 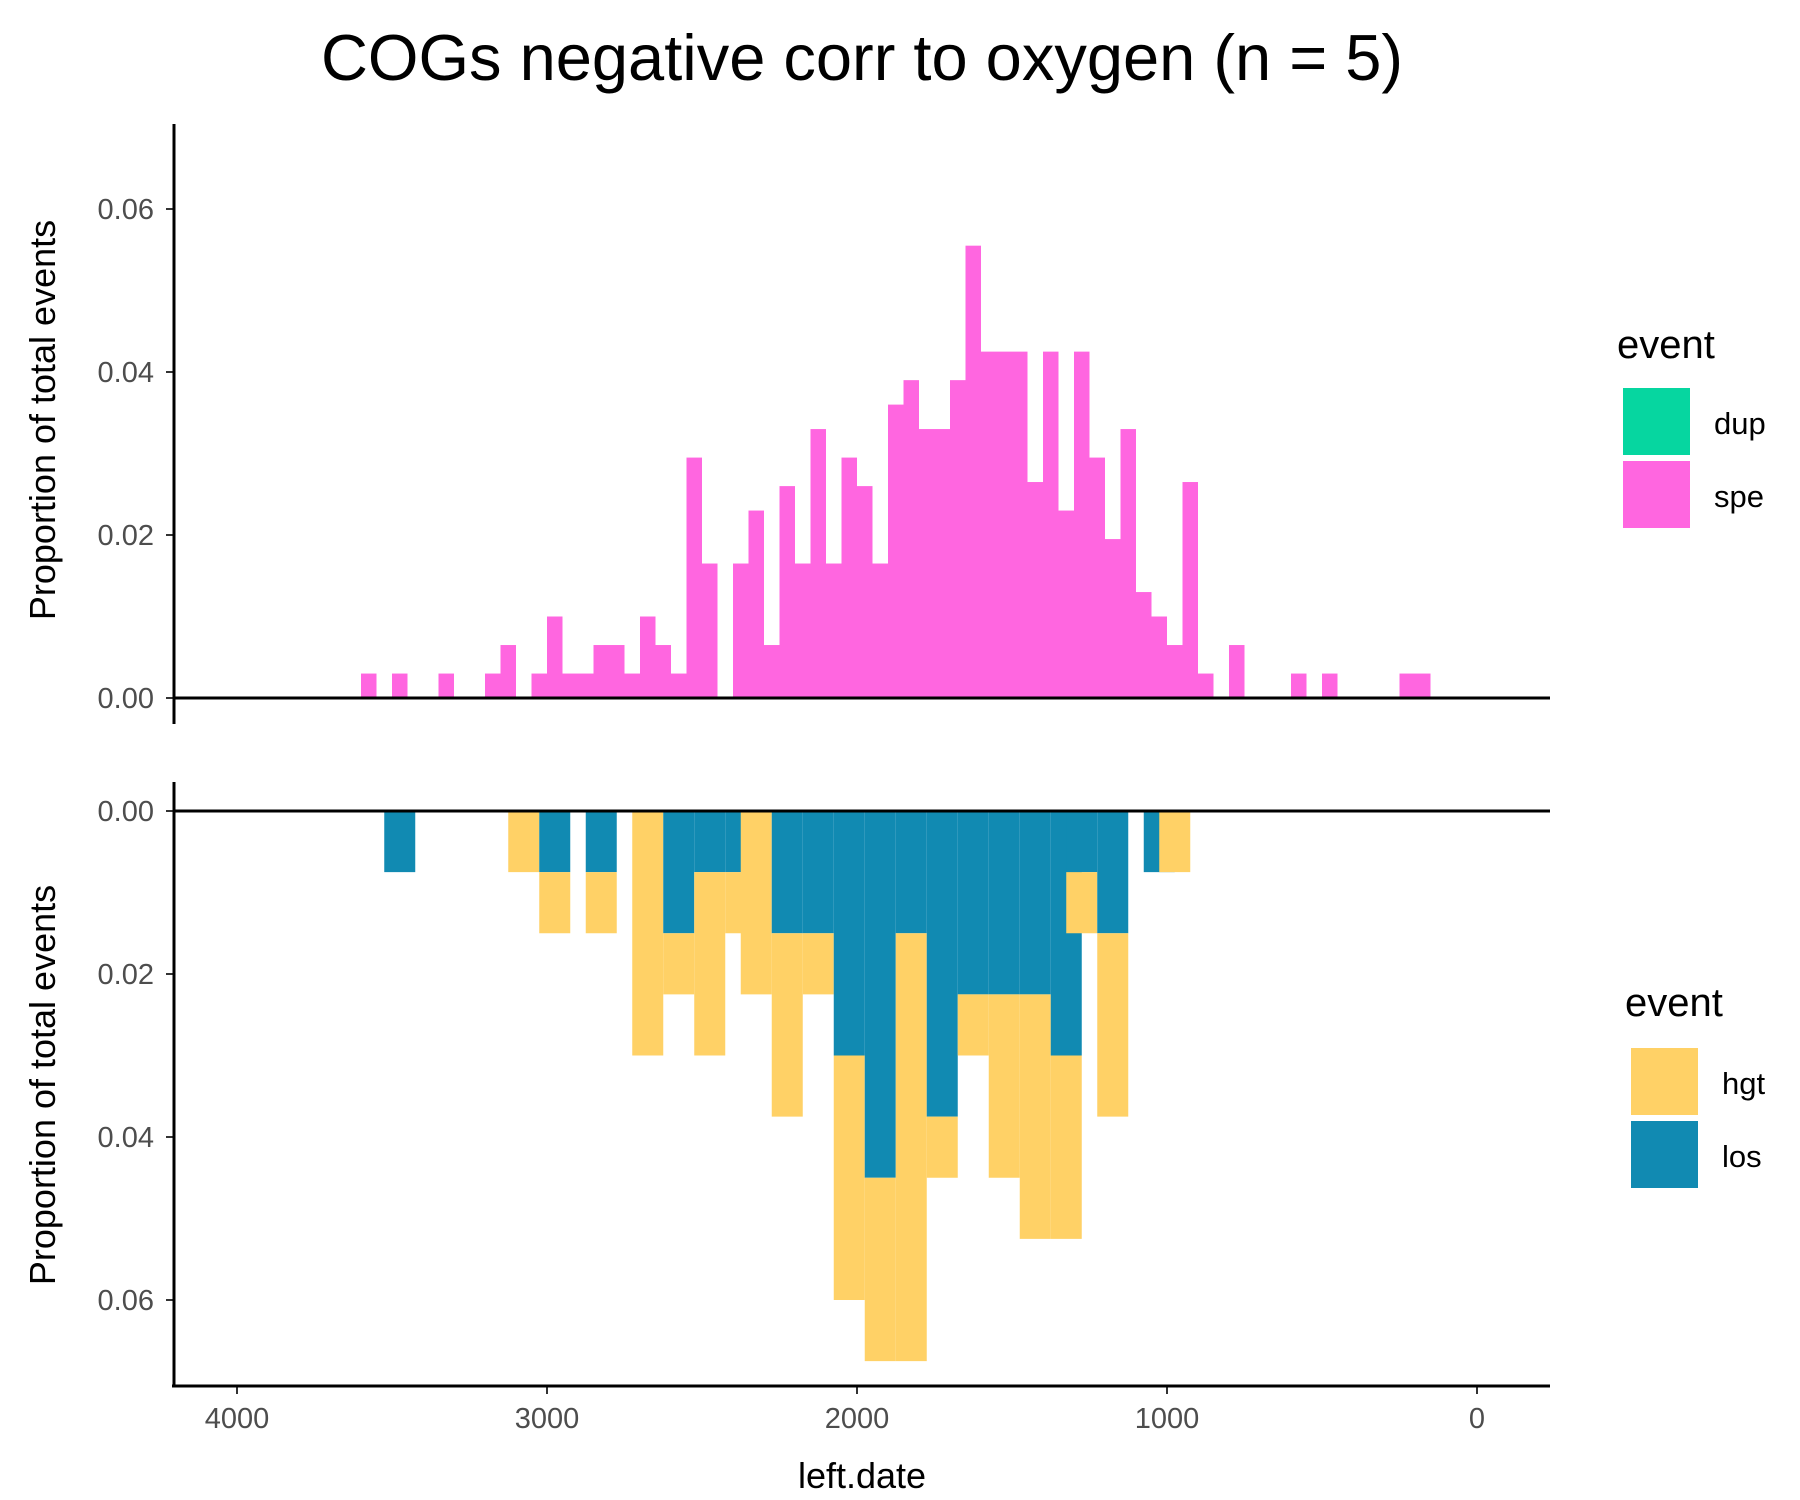 I want to click on legend-label-hgt: hgt, so click(x=1743, y=1083).